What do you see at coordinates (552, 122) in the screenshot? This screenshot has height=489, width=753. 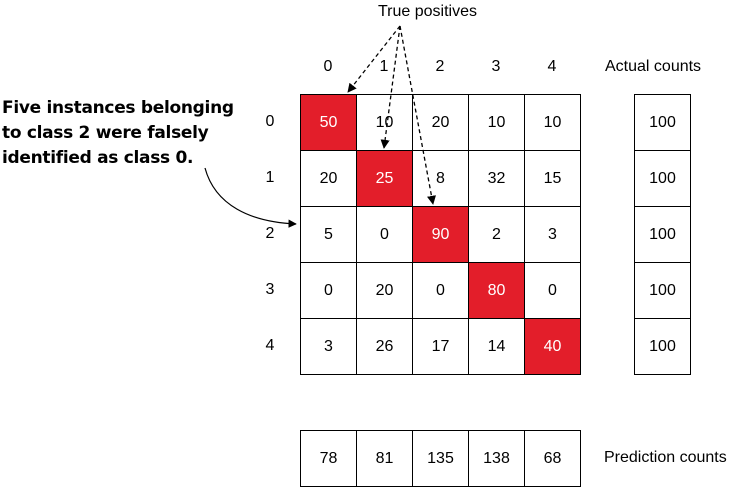 I see `matrix-cell-0-4: 10` at bounding box center [552, 122].